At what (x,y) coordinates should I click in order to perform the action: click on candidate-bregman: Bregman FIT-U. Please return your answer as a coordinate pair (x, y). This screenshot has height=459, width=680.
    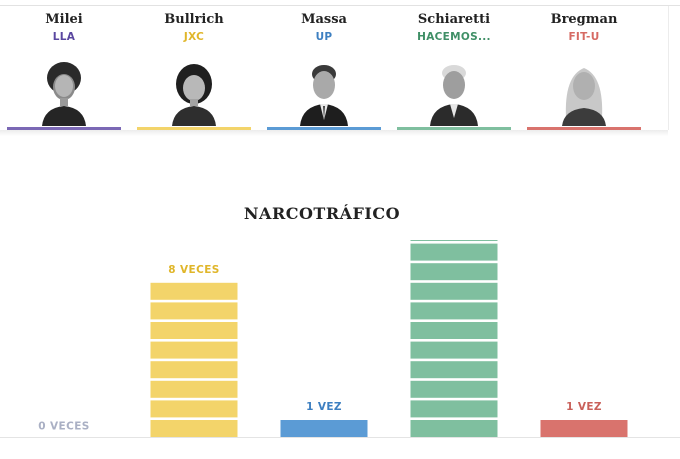
    Looking at the image, I should click on (584, 68).